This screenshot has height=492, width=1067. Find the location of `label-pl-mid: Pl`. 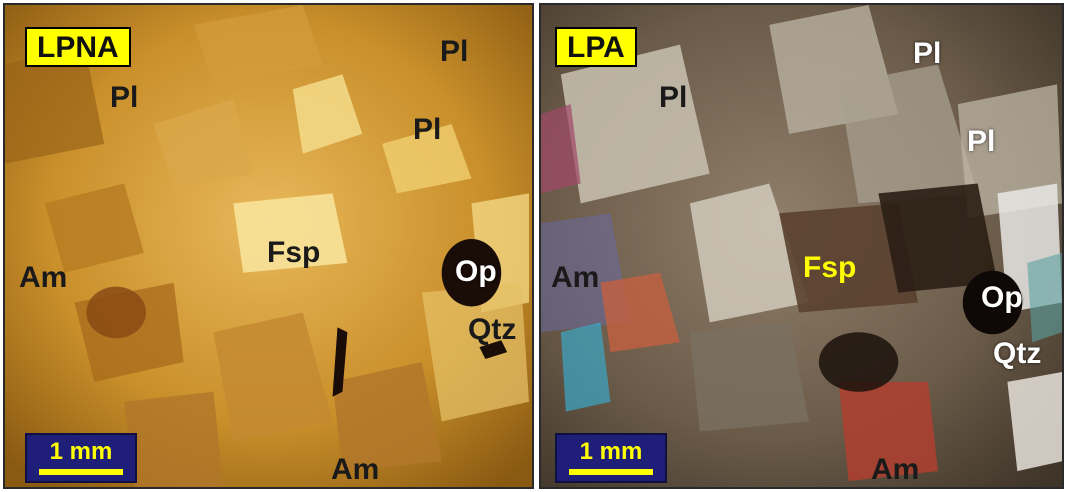

label-pl-mid: Pl is located at coordinates (427, 129).